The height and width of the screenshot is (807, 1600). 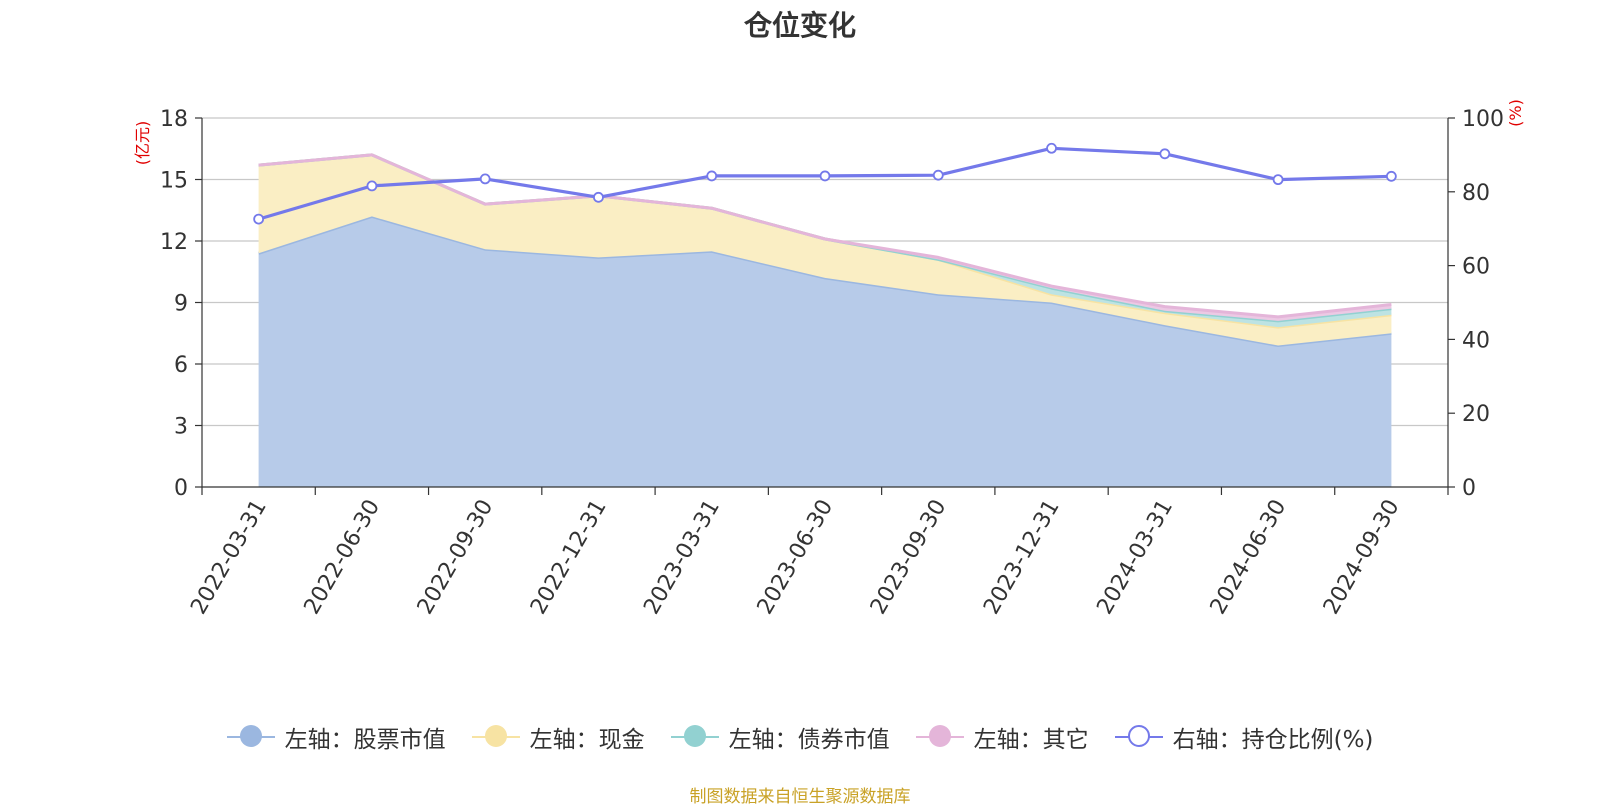 What do you see at coordinates (825, 183) in the screenshot?
I see `line-markers` at bounding box center [825, 183].